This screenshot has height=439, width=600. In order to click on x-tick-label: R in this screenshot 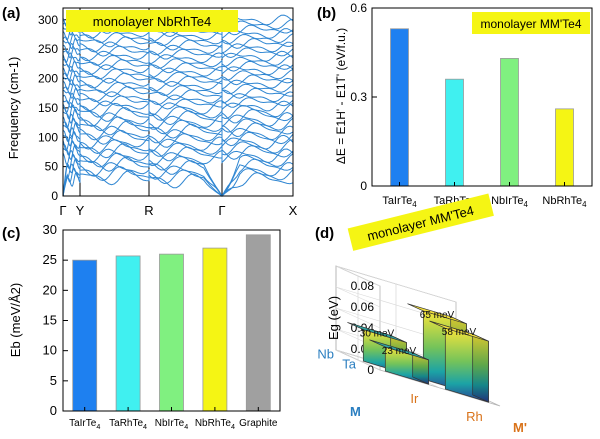, I will do `click(148, 210)`.